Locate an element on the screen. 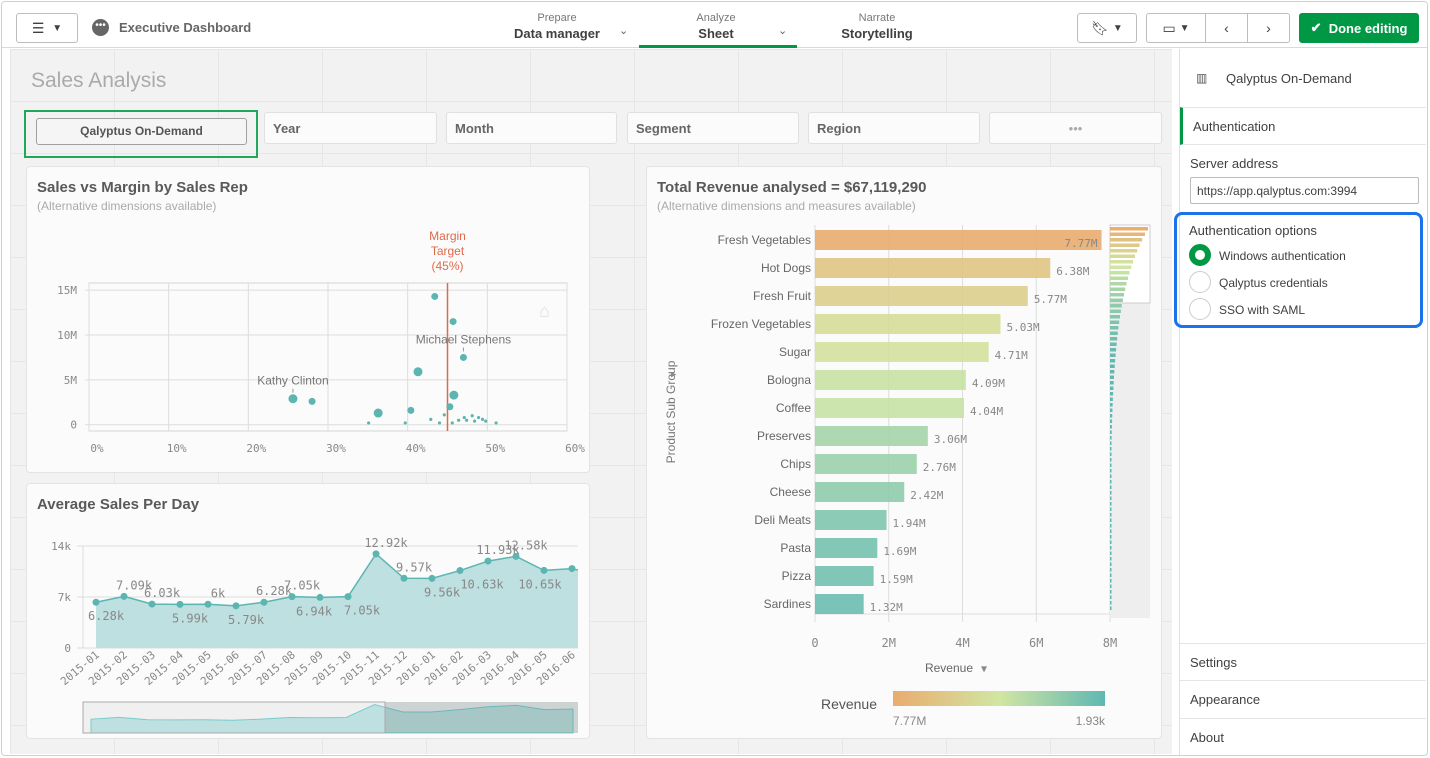 The width and height of the screenshot is (1430, 758). server-address-input is located at coordinates (1304, 190).